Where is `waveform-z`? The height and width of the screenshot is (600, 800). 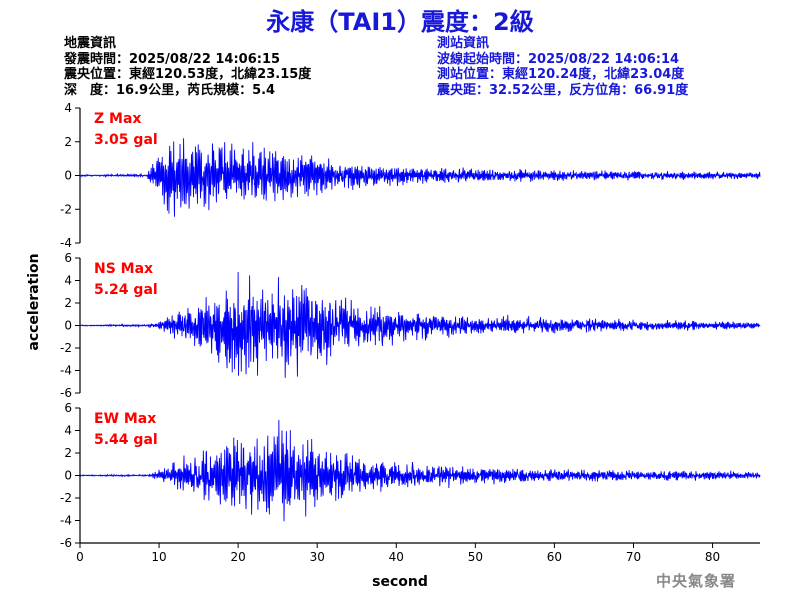 waveform-z is located at coordinates (420, 177).